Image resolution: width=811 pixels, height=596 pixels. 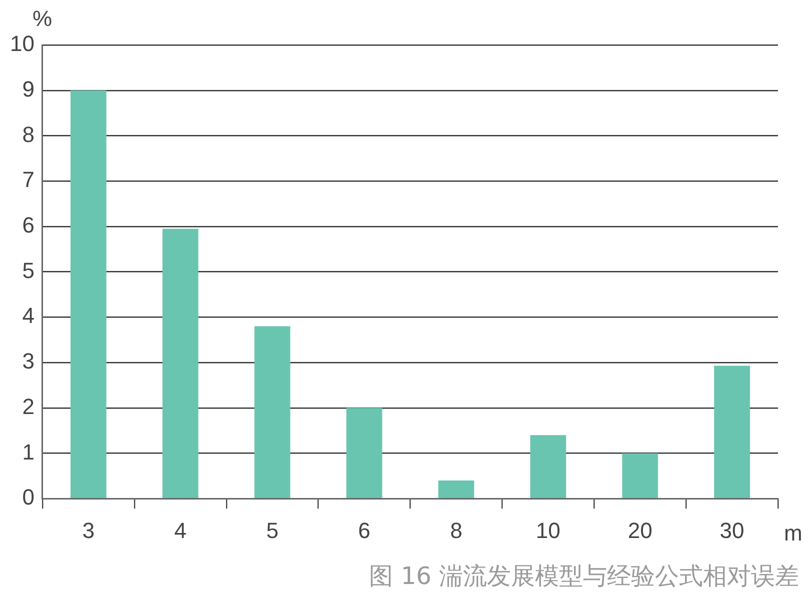 What do you see at coordinates (548, 530) in the screenshot?
I see `x-tick-label: 10` at bounding box center [548, 530].